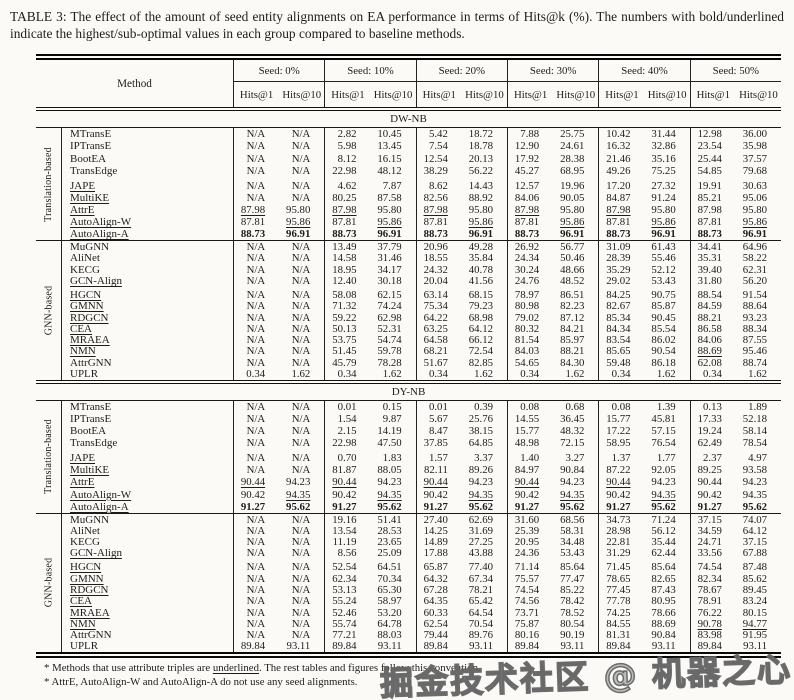  Describe the element at coordinates (347, 281) in the screenshot. I see `value-cell: 12.40` at that location.